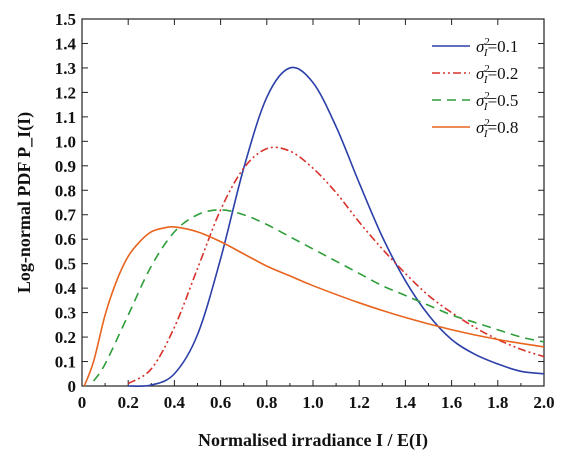 The image size is (570, 464). What do you see at coordinates (65, 166) in the screenshot?
I see `y-tick-label: 0.9` at bounding box center [65, 166].